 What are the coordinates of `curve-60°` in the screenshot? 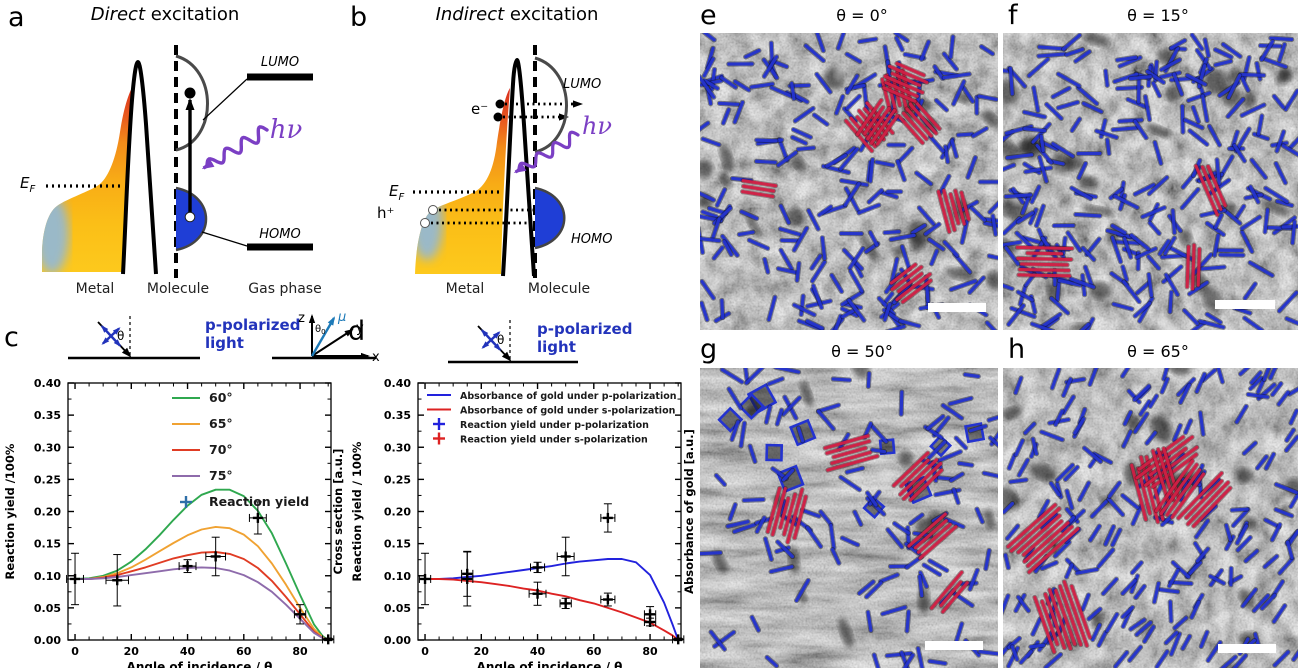 It's located at (201, 564).